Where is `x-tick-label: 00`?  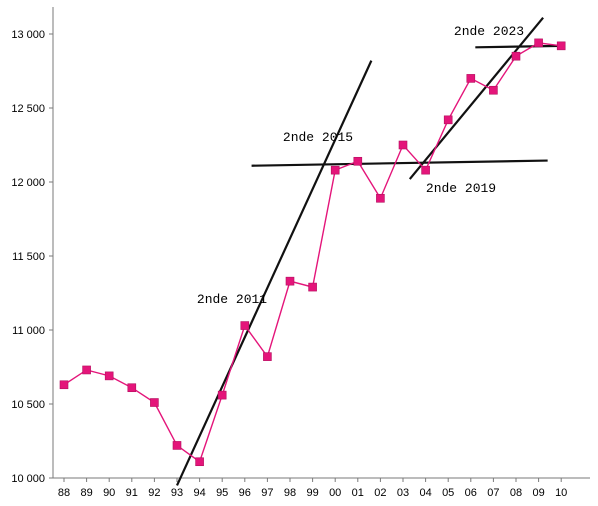
x-tick-label: 00 is located at coordinates (335, 493).